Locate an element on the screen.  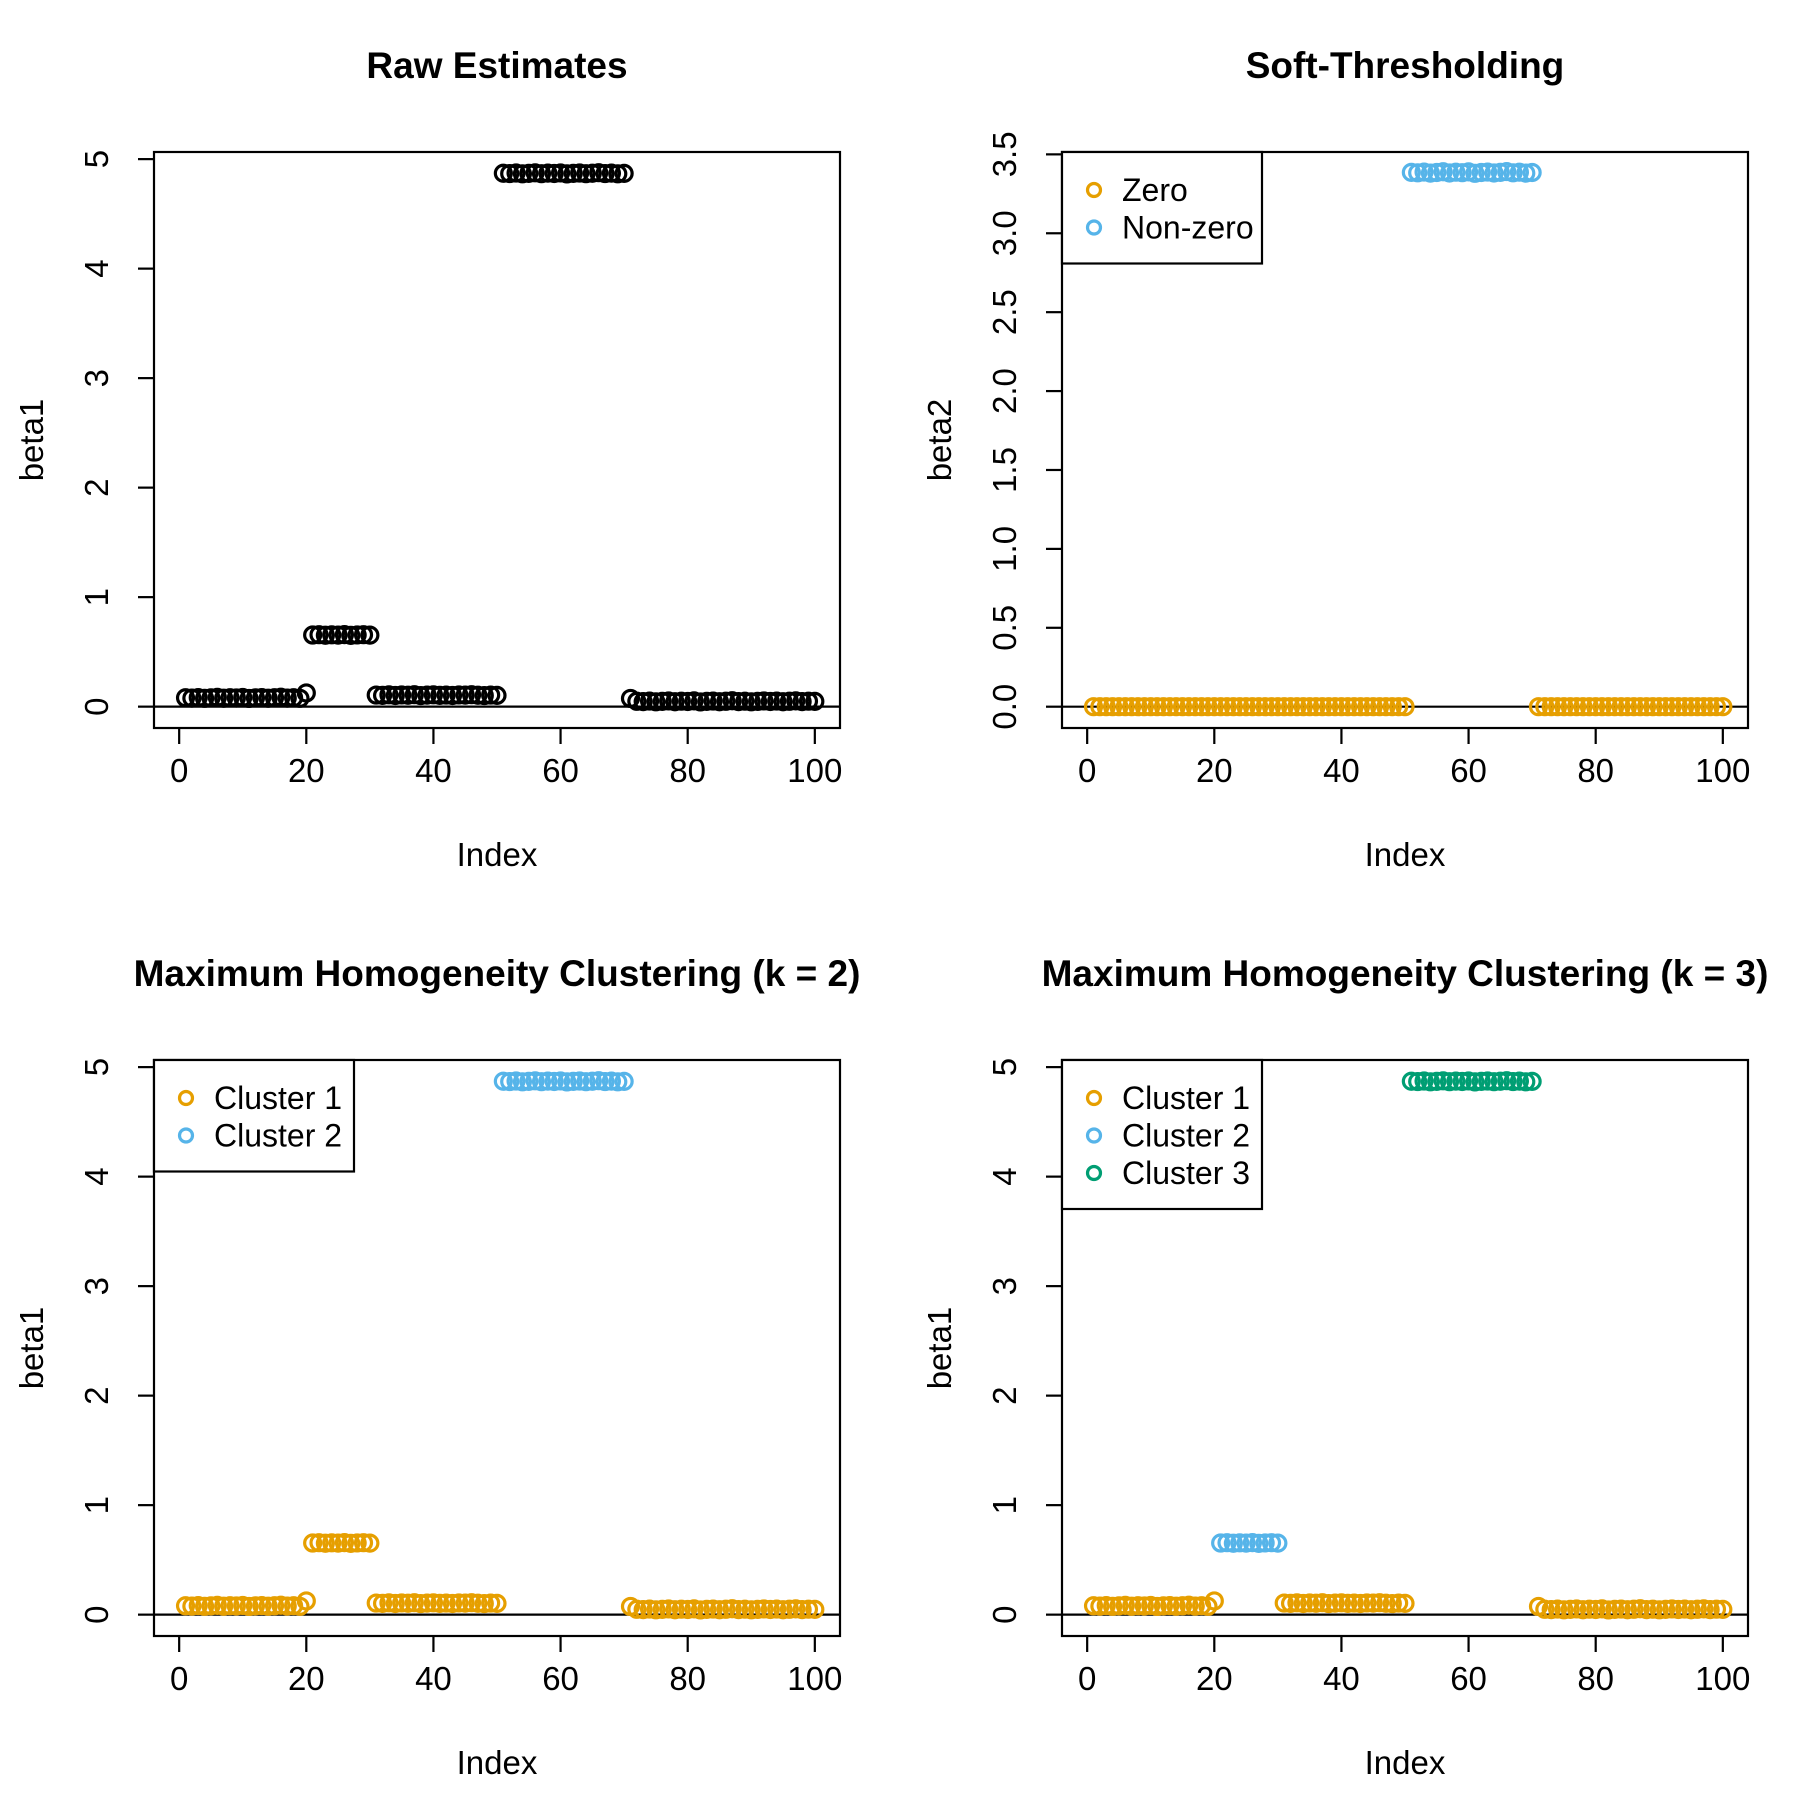
x-tick-label: 40 is located at coordinates (1341, 770).